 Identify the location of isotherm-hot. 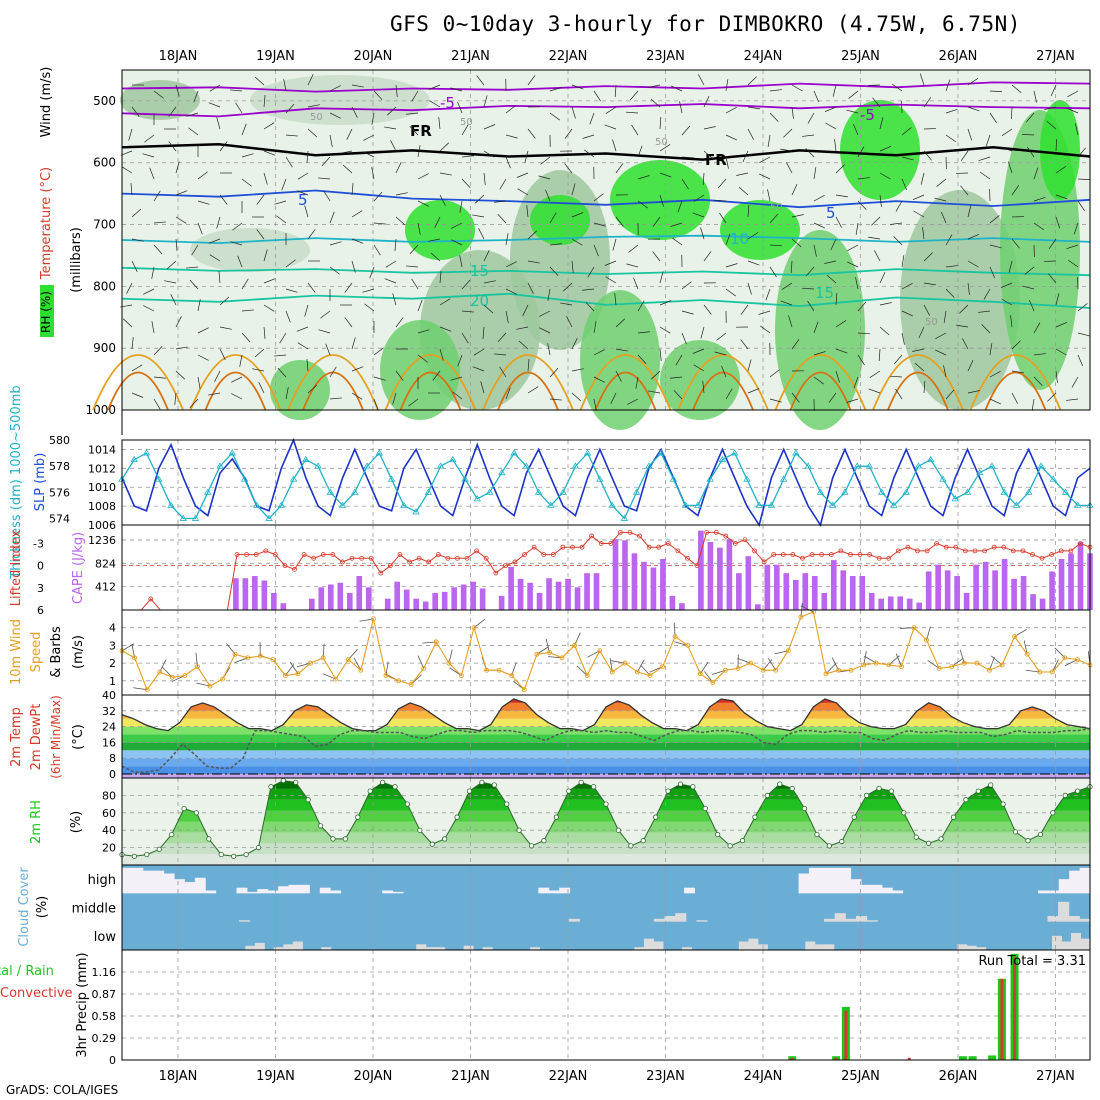
(820, 391).